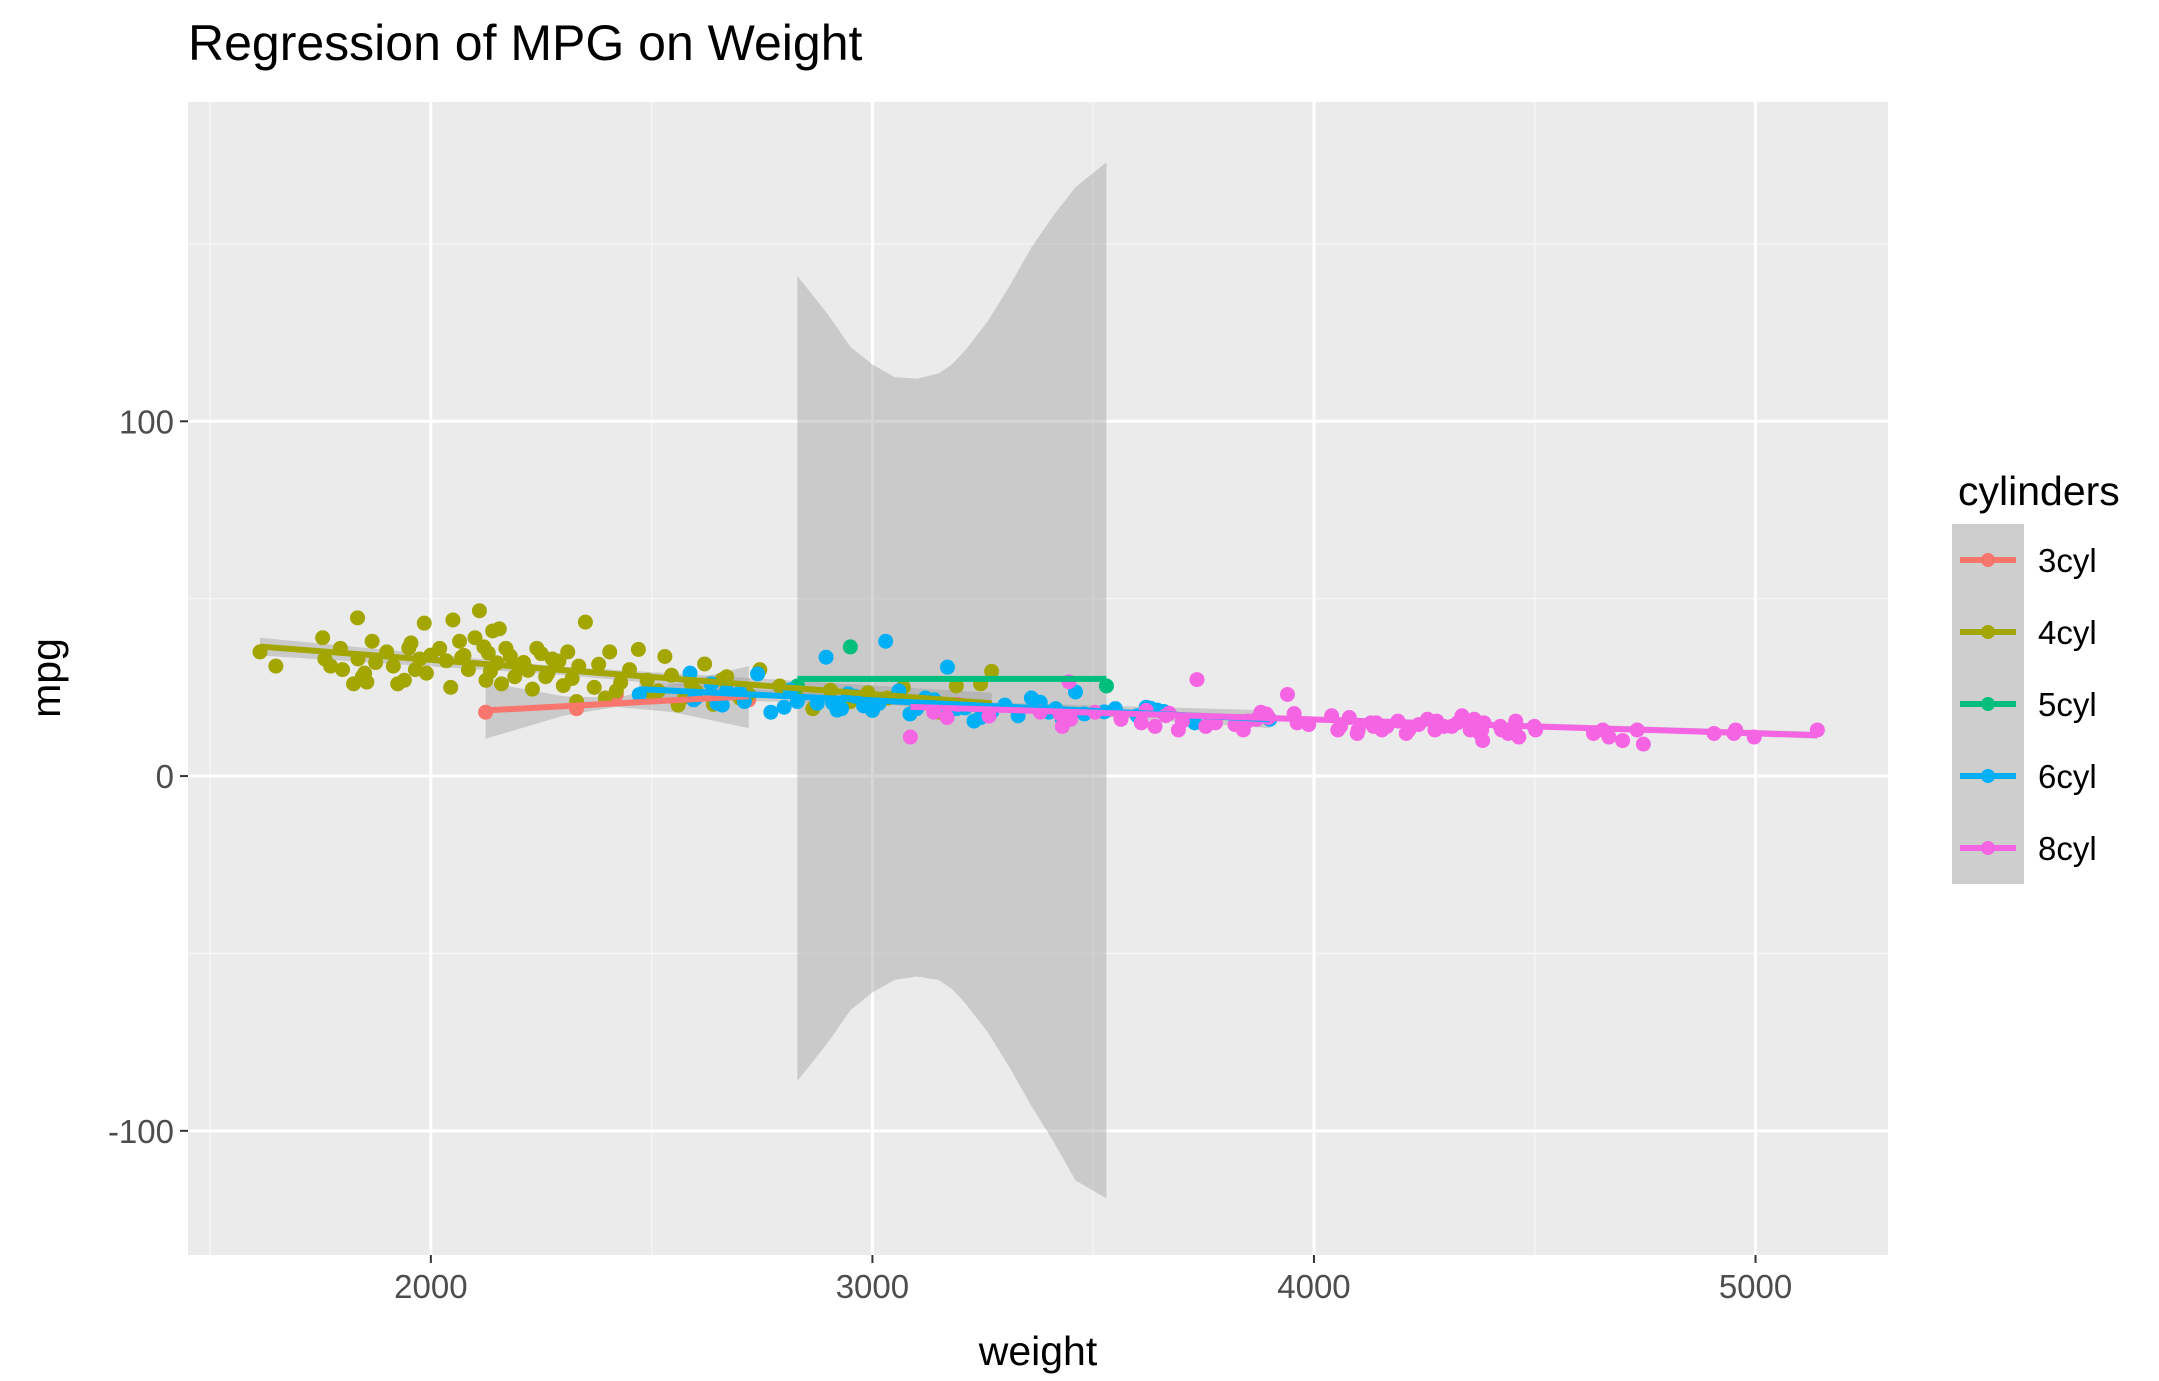 This screenshot has height=1381, width=2159. Describe the element at coordinates (2067, 776) in the screenshot. I see `legend-label-6cyl: 6cyl` at that location.